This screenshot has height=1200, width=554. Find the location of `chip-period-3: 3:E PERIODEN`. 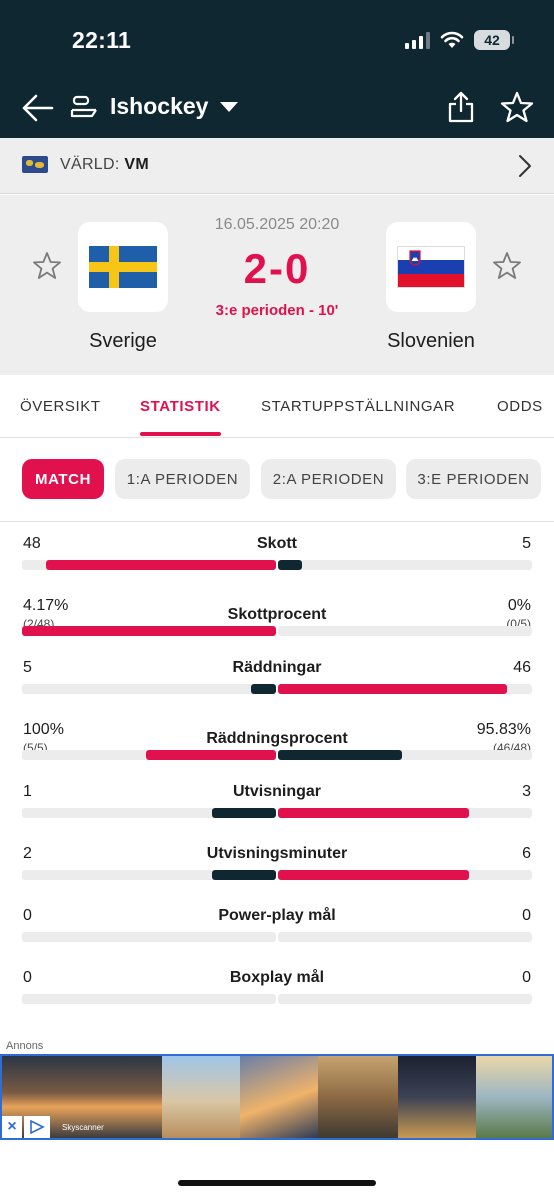

chip-period-3: 3:E PERIODEN is located at coordinates (473, 479).